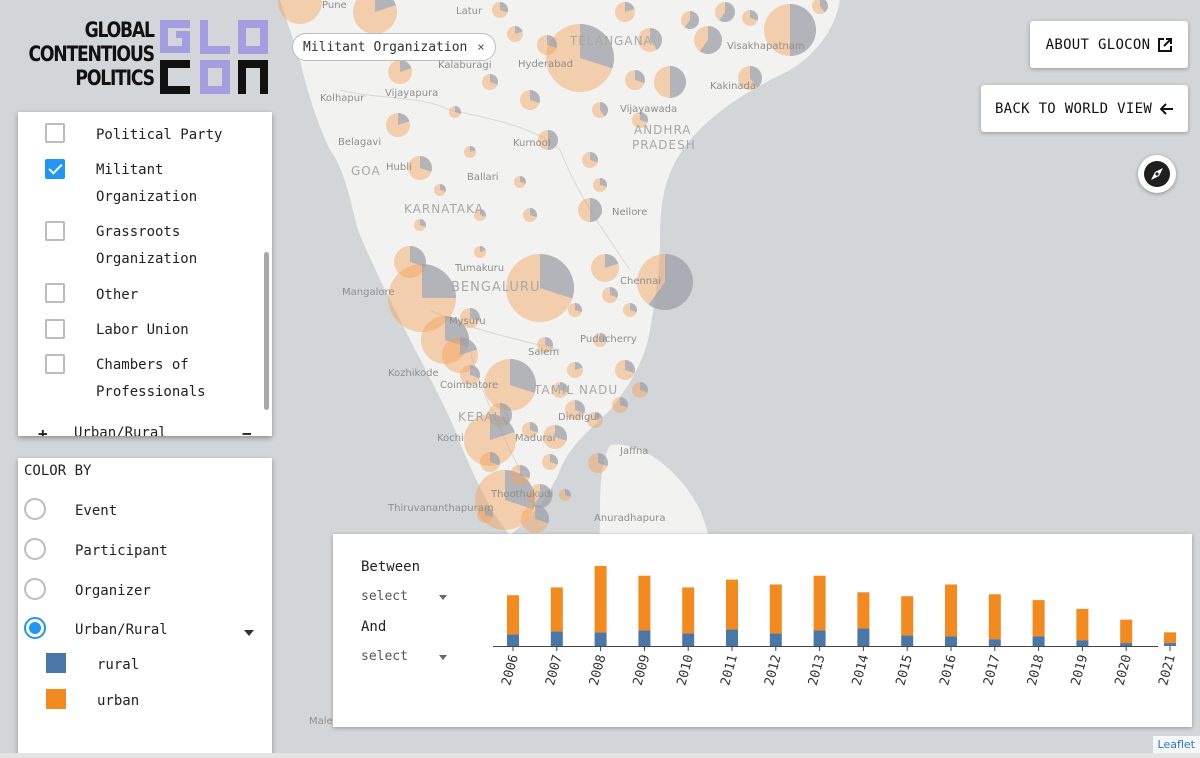  Describe the element at coordinates (951, 610) in the screenshot. I see `bar-urban-2016` at that location.